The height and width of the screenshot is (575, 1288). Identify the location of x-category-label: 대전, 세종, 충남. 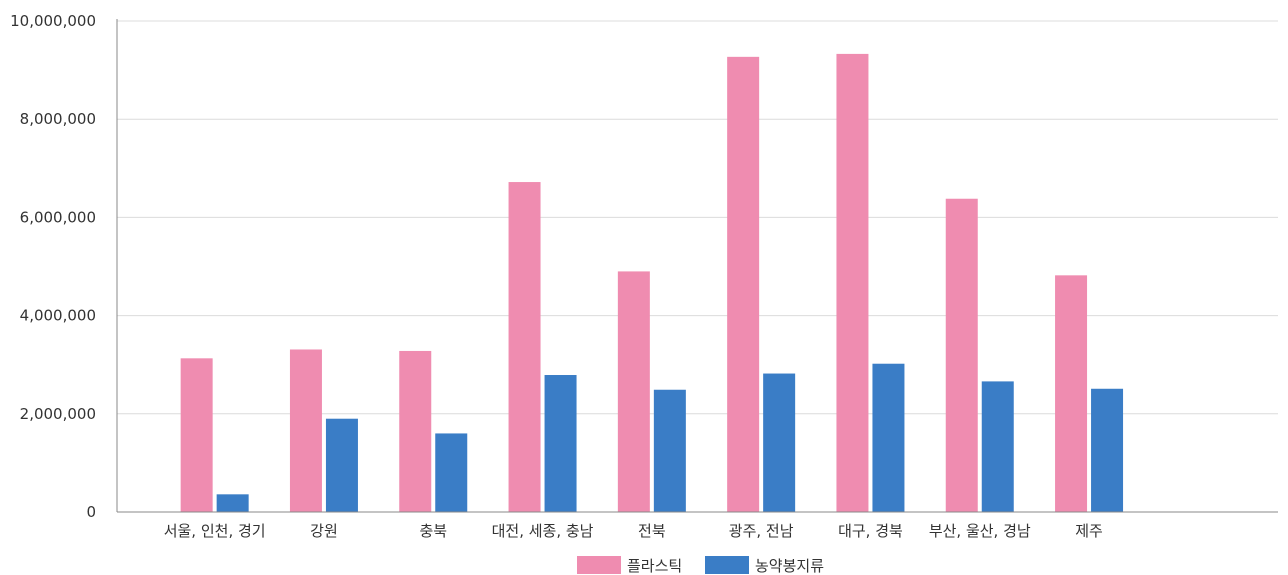
(543, 531).